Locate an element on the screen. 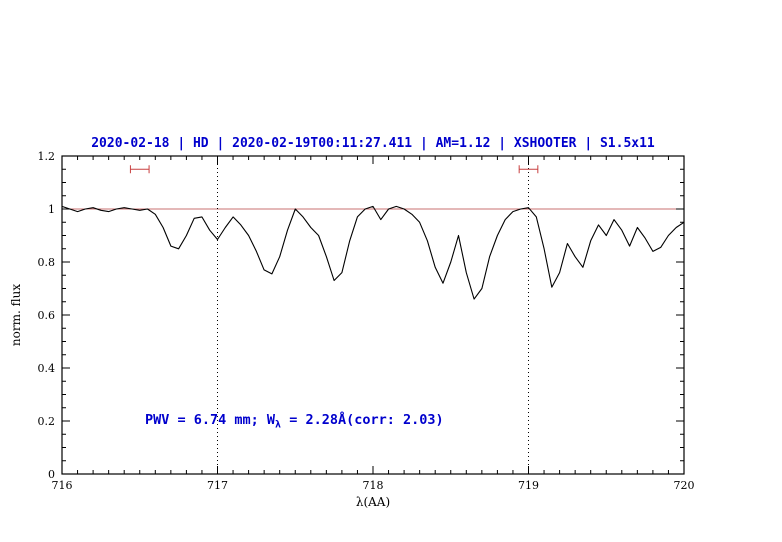  pwv-annotation-lambda-subscript: λ is located at coordinates (278, 425).